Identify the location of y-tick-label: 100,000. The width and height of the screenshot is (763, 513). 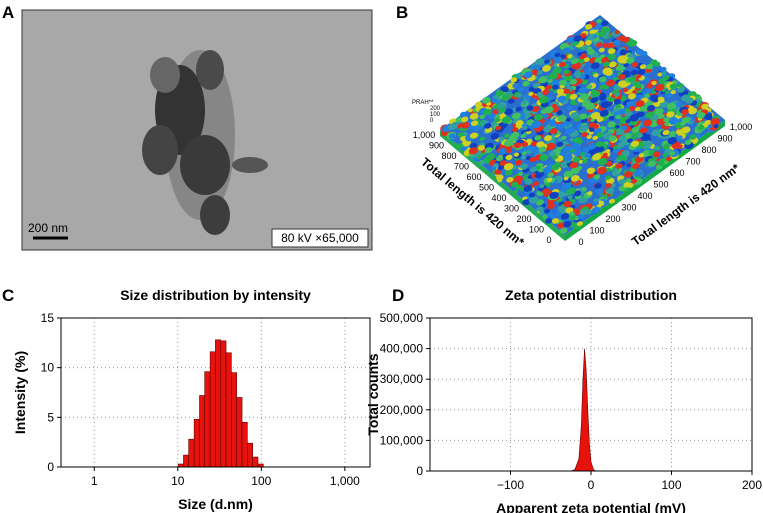
(402, 440).